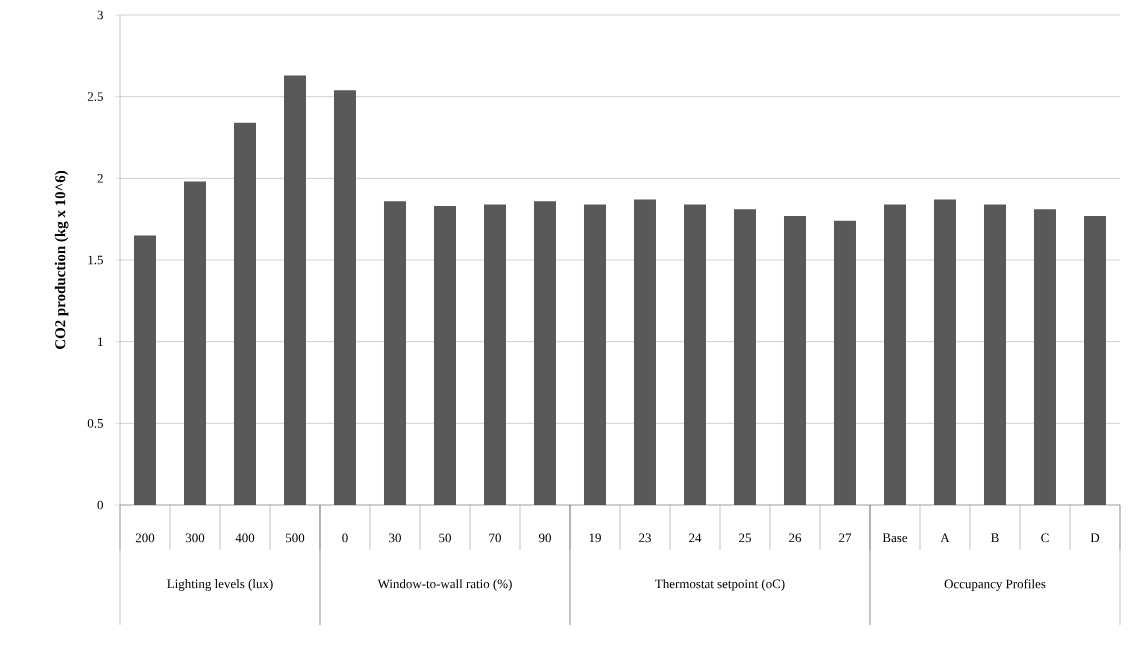  Describe the element at coordinates (100, 15) in the screenshot. I see `y-tick-label: 3` at that location.